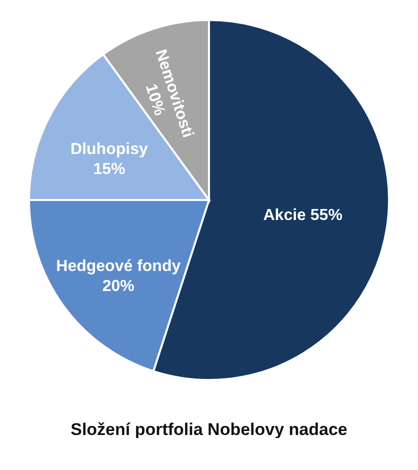 Image resolution: width=418 pixels, height=470 pixels. Describe the element at coordinates (118, 266) in the screenshot. I see `slice-label: Hedgeové fondy` at that location.